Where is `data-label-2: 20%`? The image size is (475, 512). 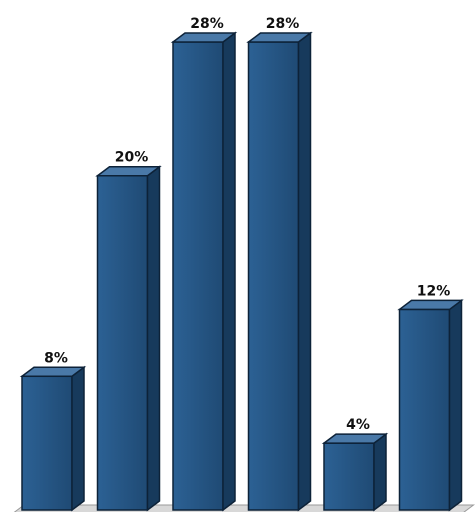 data-label-2: 20% is located at coordinates (132, 158).